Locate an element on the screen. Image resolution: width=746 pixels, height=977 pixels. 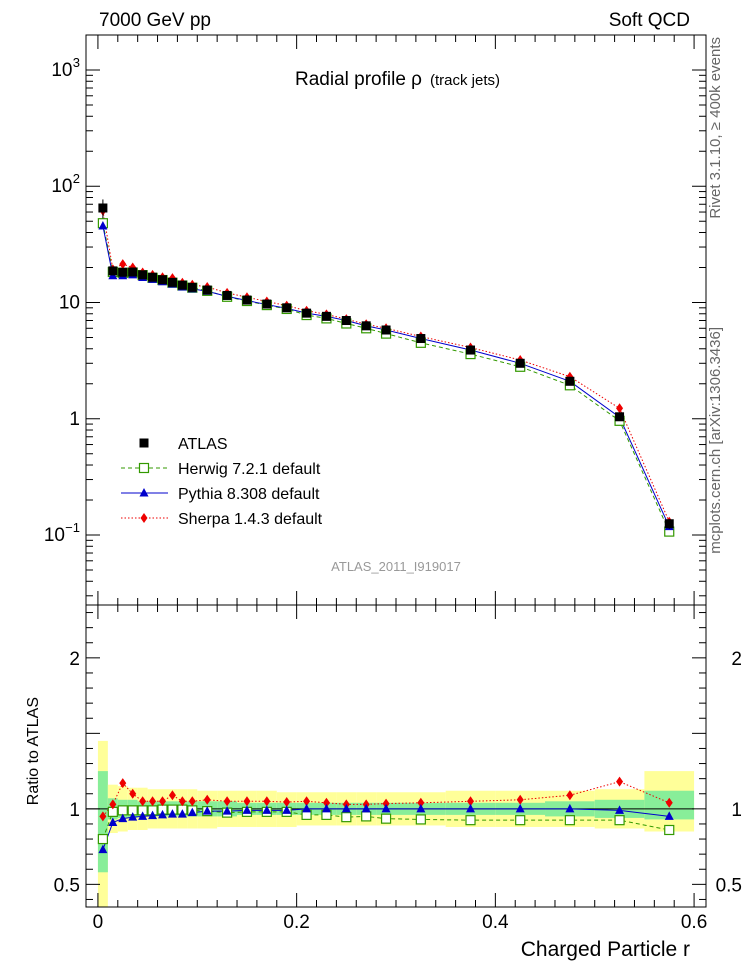
ratio-band-green is located at coordinates (102, 822).